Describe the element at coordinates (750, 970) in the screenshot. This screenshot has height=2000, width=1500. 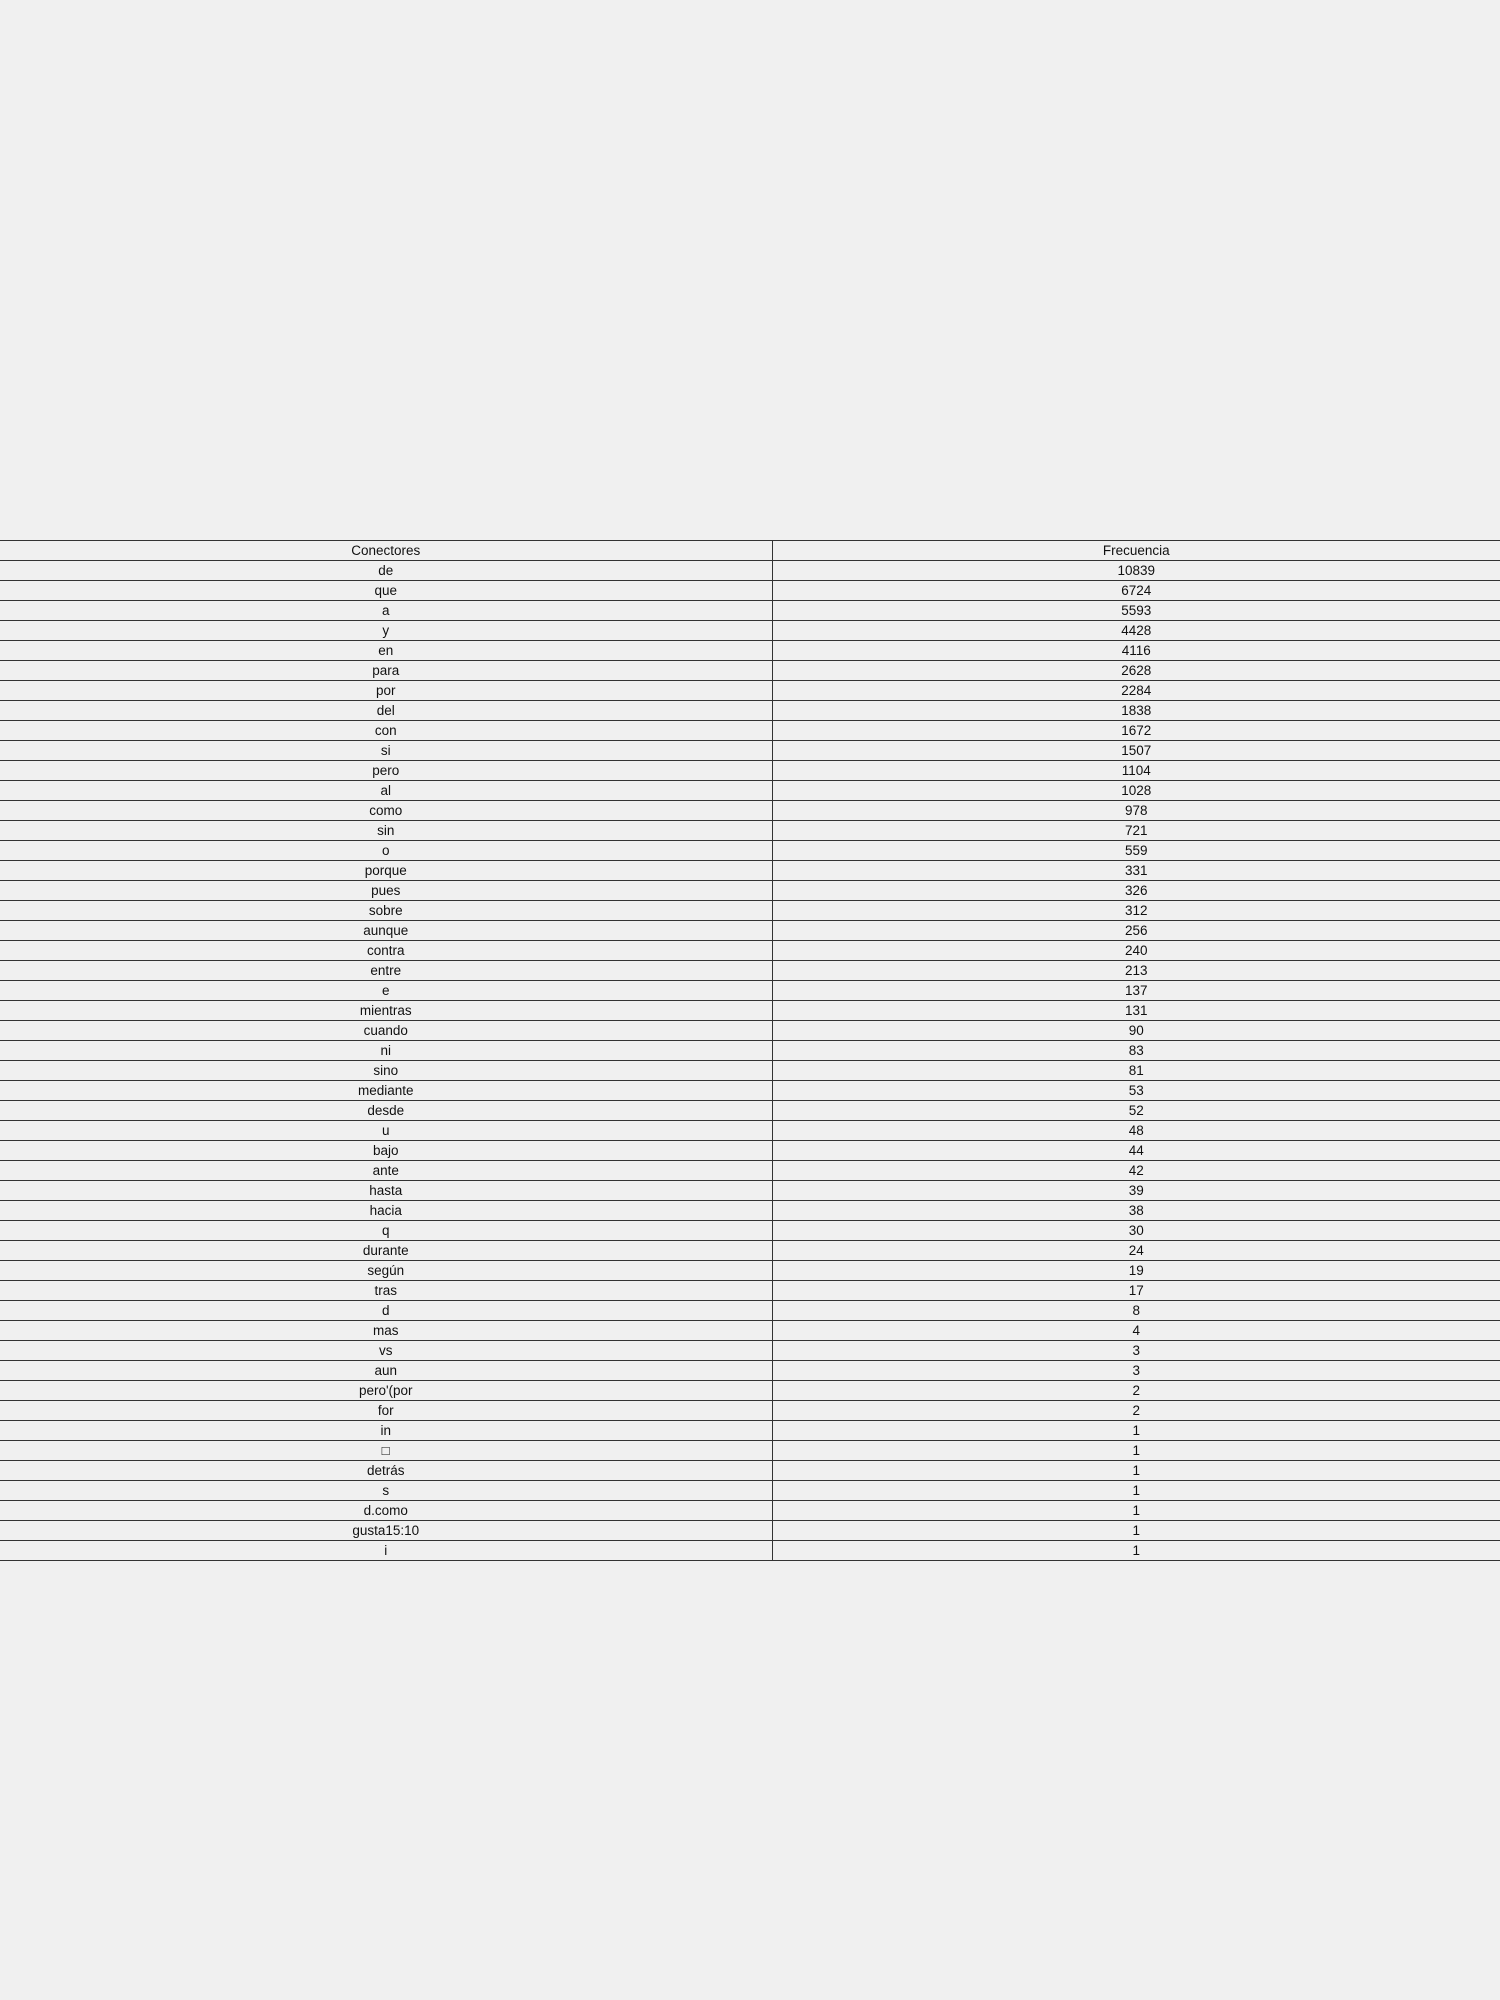
I see `table-row: entre 213` at that location.